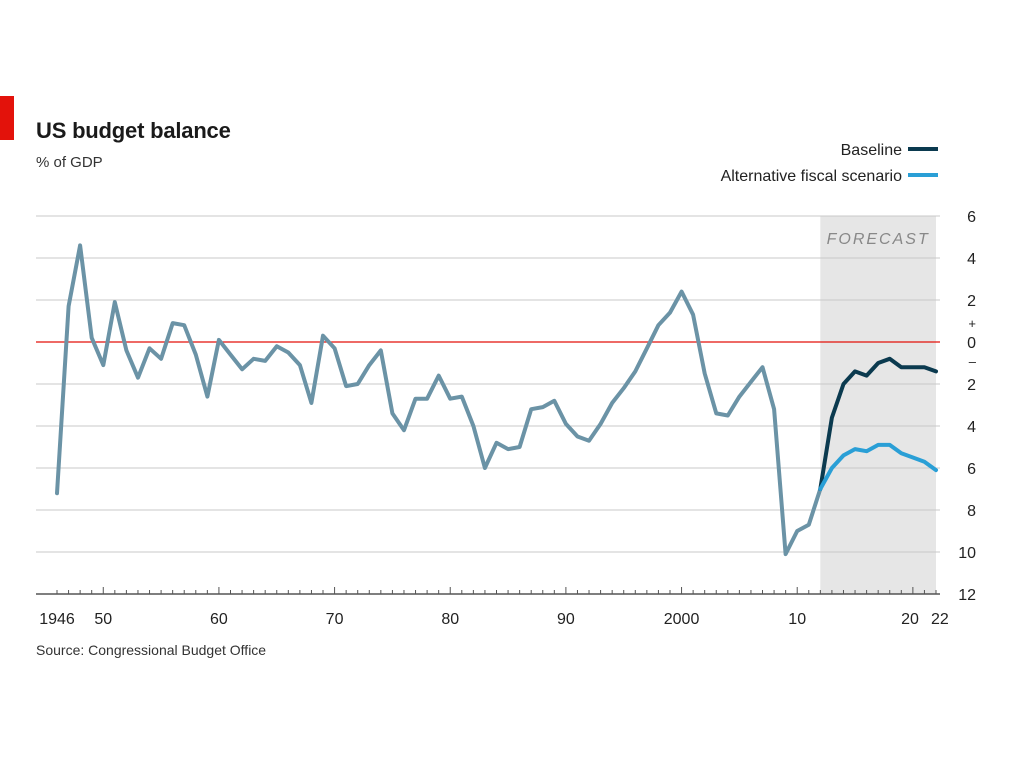 Image resolution: width=1024 pixels, height=768 pixels. What do you see at coordinates (450, 619) in the screenshot?
I see `x-tick-label: 80` at bounding box center [450, 619].